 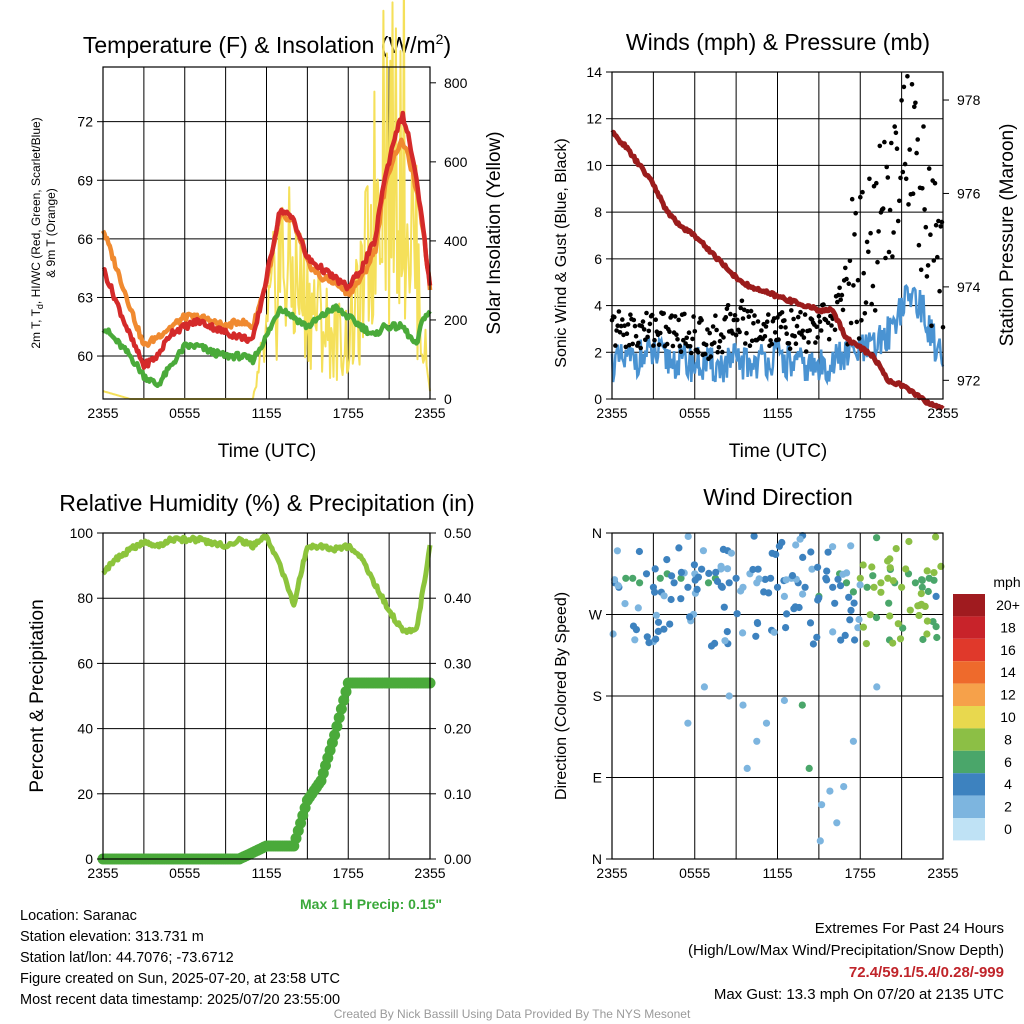 I want to click on location-text: Location: Saranac, so click(x=78, y=916).